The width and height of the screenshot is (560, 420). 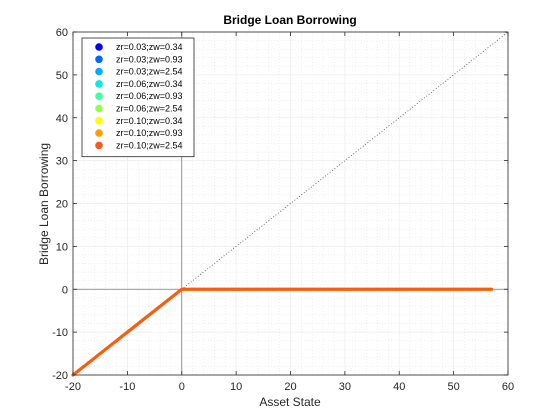 What do you see at coordinates (289, 20) in the screenshot?
I see `chart-title: Bridge Loan Borrowing` at bounding box center [289, 20].